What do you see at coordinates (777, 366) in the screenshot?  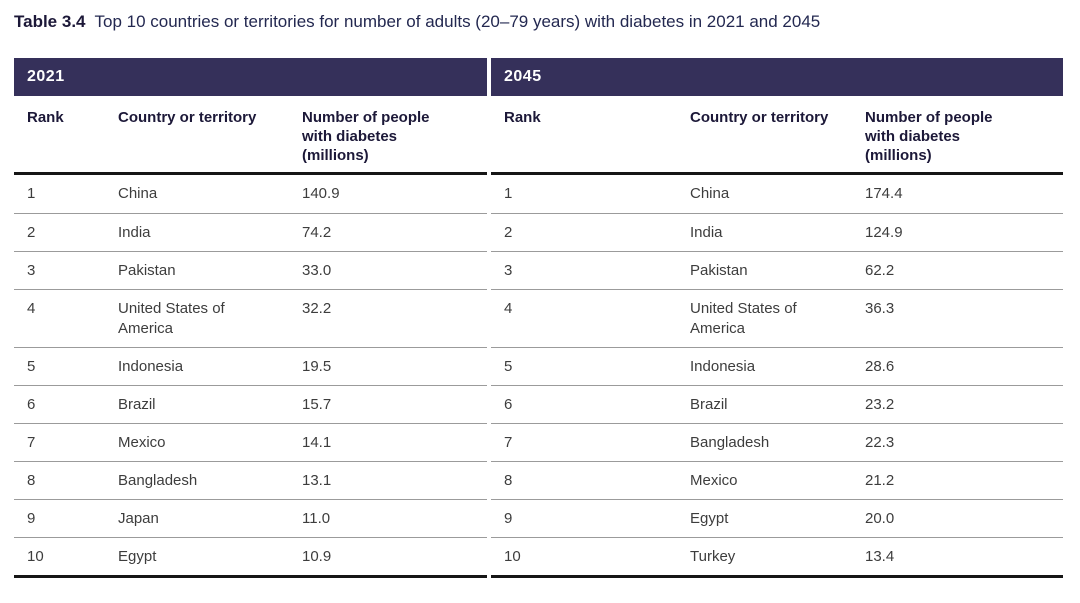 I see `table-row: 5 Indonesia 28.6` at bounding box center [777, 366].